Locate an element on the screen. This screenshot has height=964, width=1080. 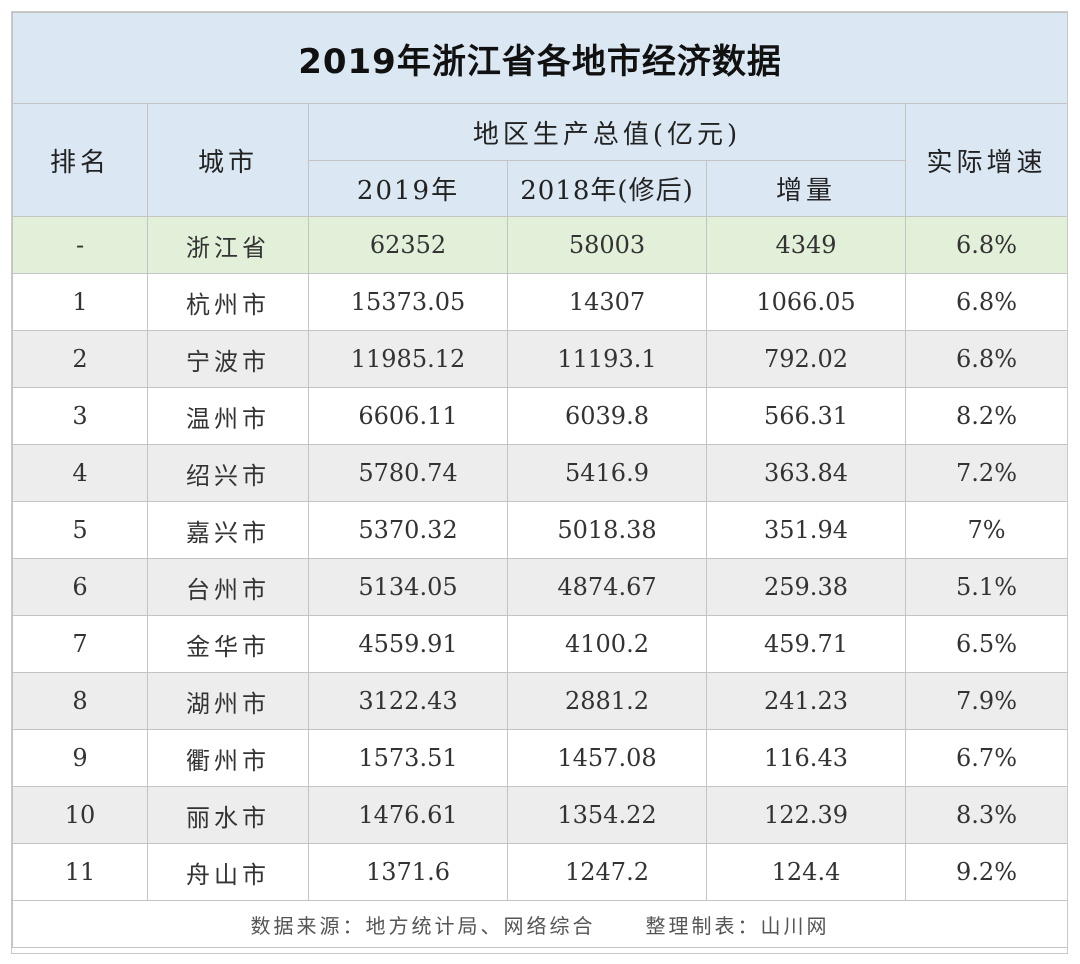
table-title: 2019年浙江省各地市经济数据 is located at coordinates (539, 58).